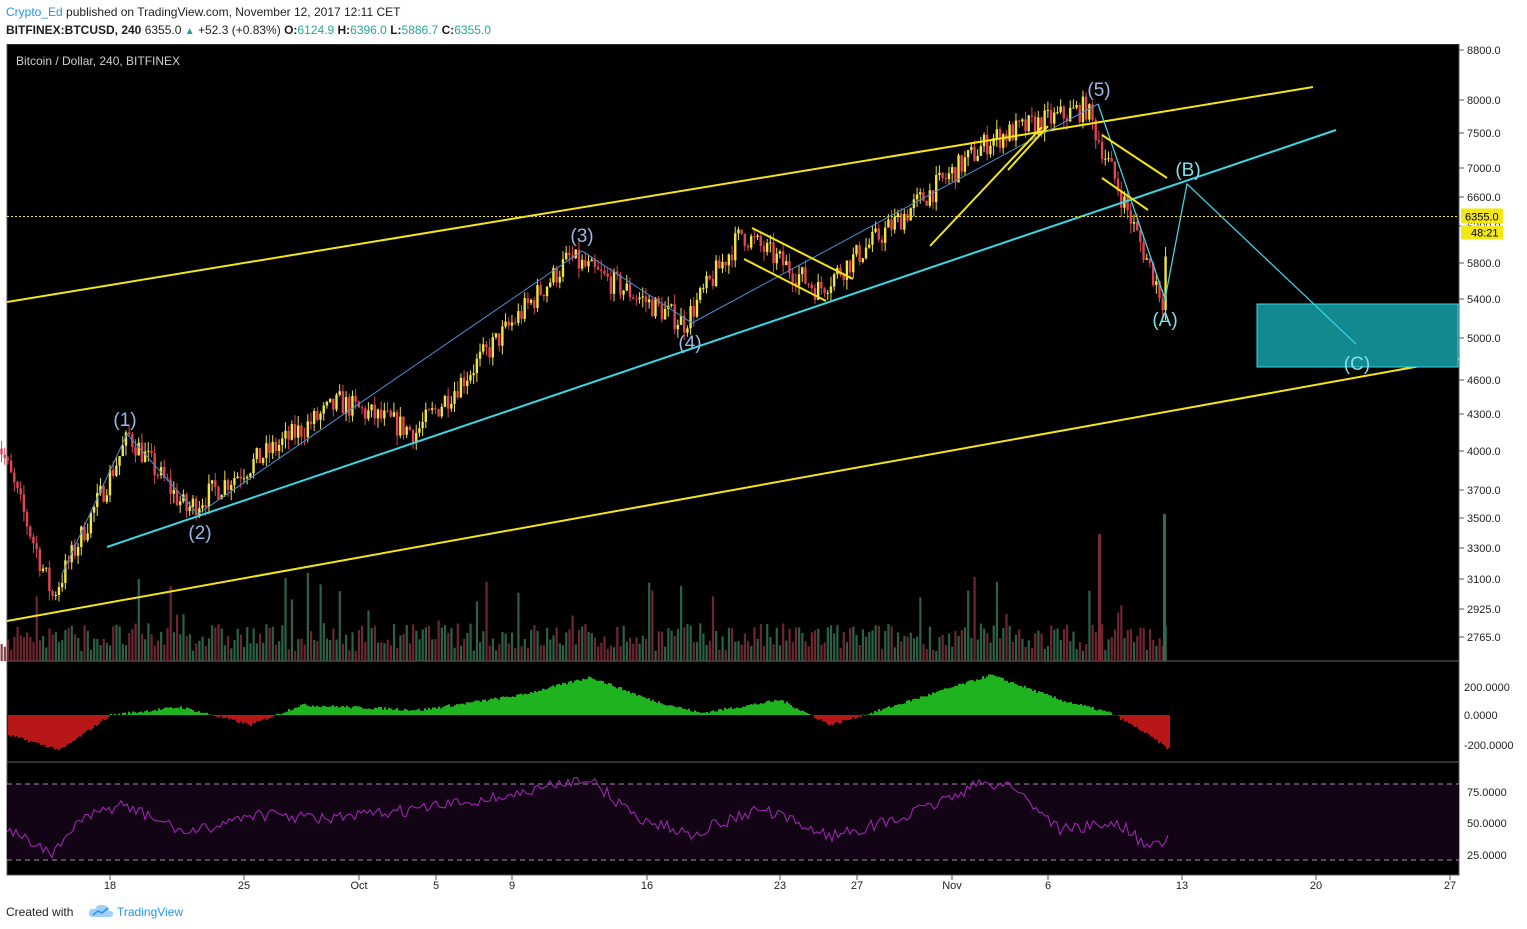 The image size is (1527, 929). I want to click on low-label: L:, so click(396, 30).